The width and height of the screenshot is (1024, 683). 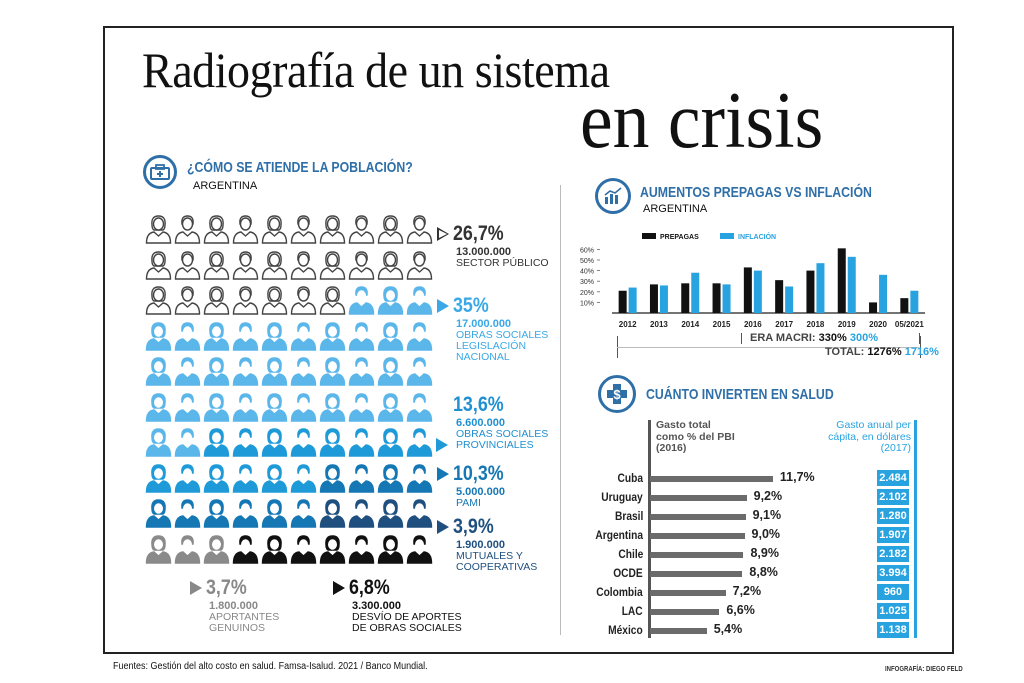 What do you see at coordinates (369, 587) in the screenshot?
I see `stat-percentage: 6,8%` at bounding box center [369, 587].